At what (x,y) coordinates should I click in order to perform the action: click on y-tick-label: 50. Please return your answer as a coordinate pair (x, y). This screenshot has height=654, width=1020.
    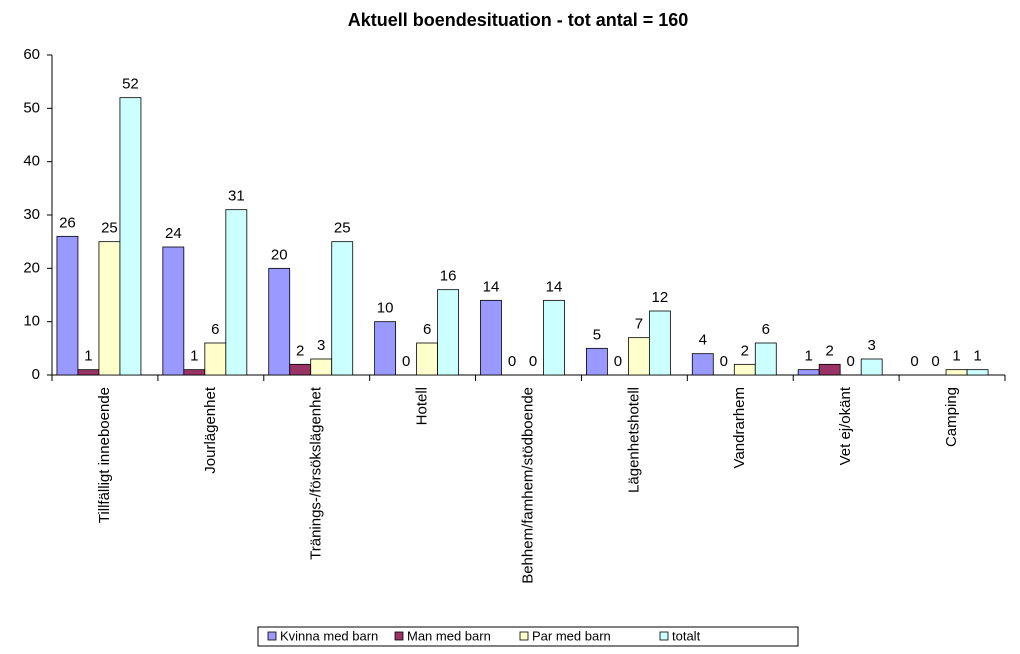
    Looking at the image, I should click on (31, 107).